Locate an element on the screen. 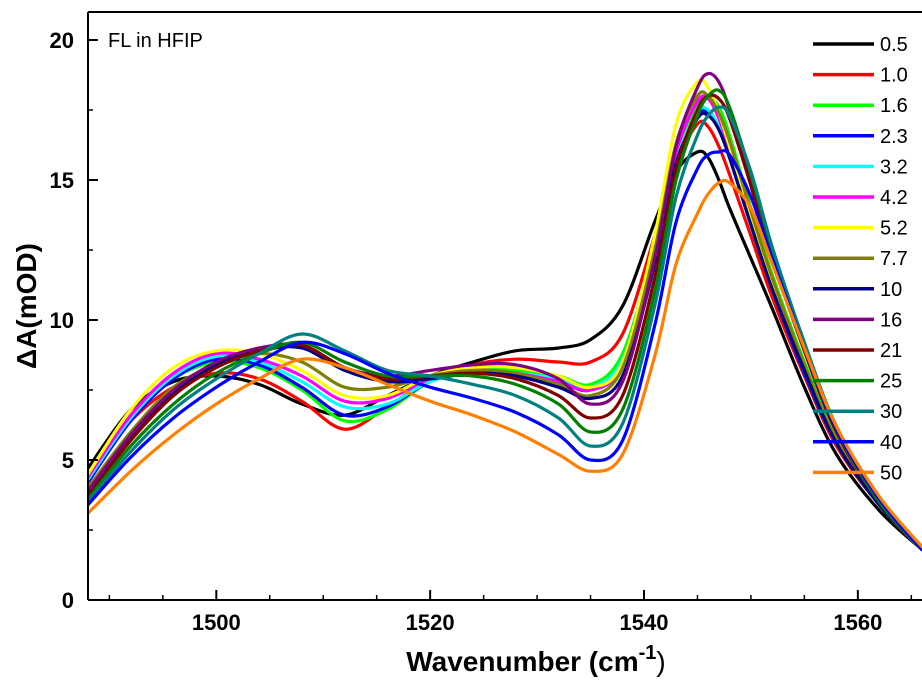 This screenshot has width=922, height=680. legend-item: 2.3 is located at coordinates (860, 137).